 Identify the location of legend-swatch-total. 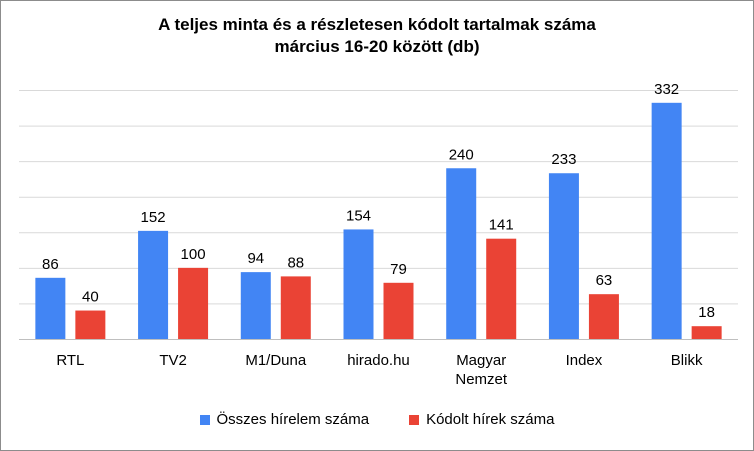
(204, 419).